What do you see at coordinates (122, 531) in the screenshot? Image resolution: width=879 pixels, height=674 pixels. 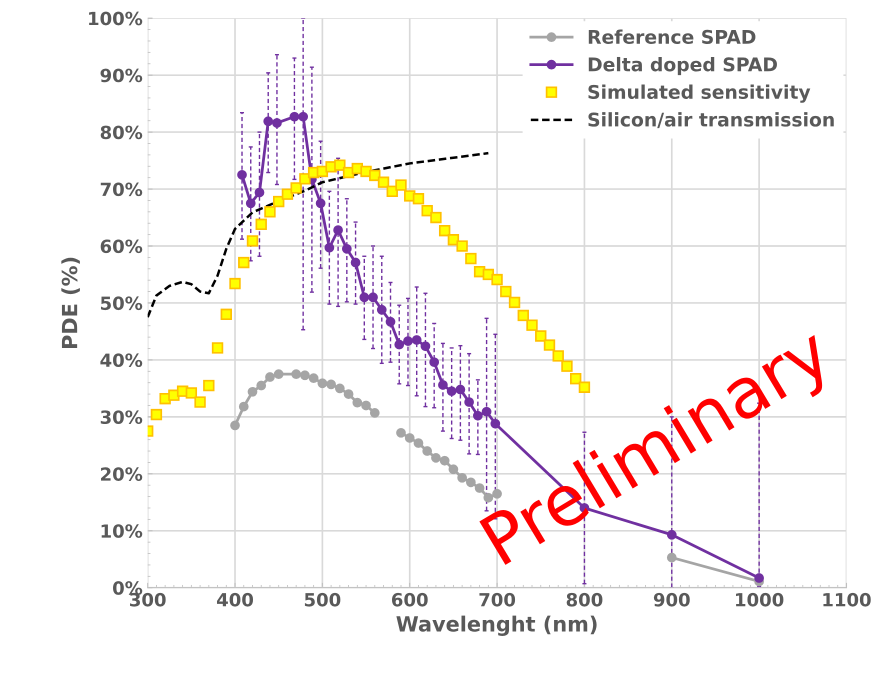 I see `y-tick-label: 10%` at bounding box center [122, 531].